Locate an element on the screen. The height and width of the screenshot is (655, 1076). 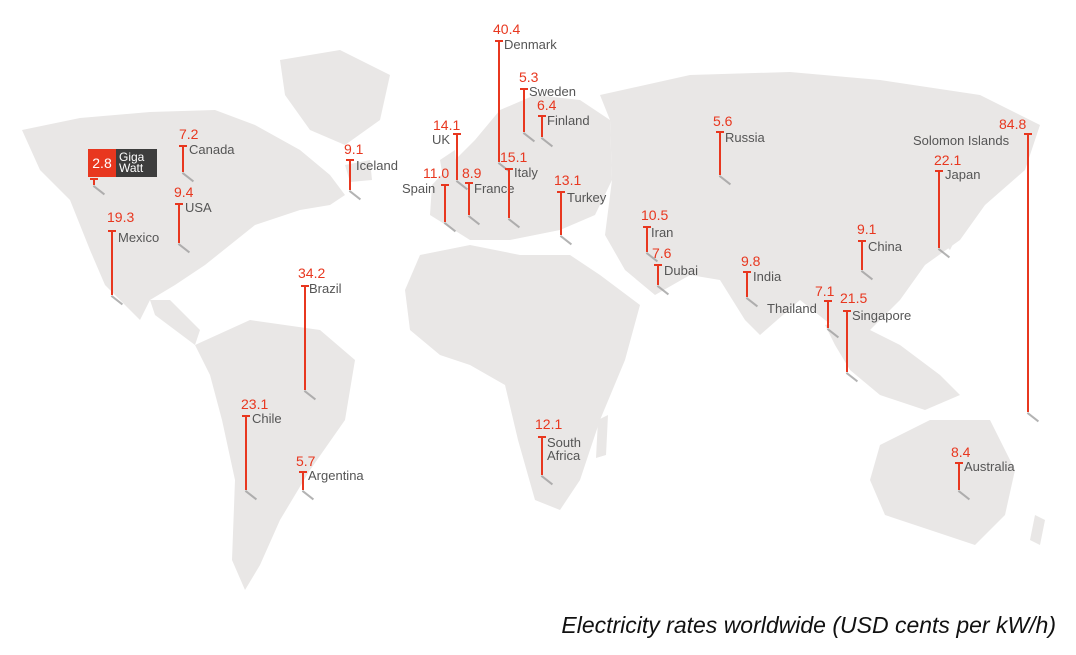
marker-value-argentina: 5.7 is located at coordinates (306, 461).